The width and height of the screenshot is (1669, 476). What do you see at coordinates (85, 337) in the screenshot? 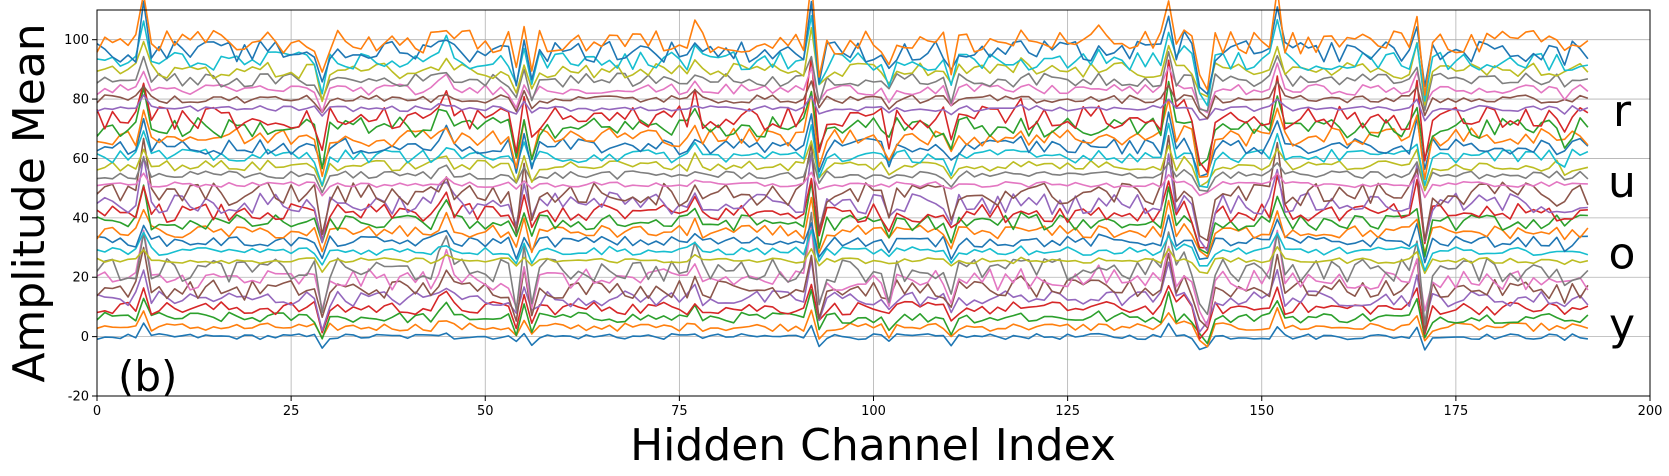
I see `y-tick-label: 0` at bounding box center [85, 337].